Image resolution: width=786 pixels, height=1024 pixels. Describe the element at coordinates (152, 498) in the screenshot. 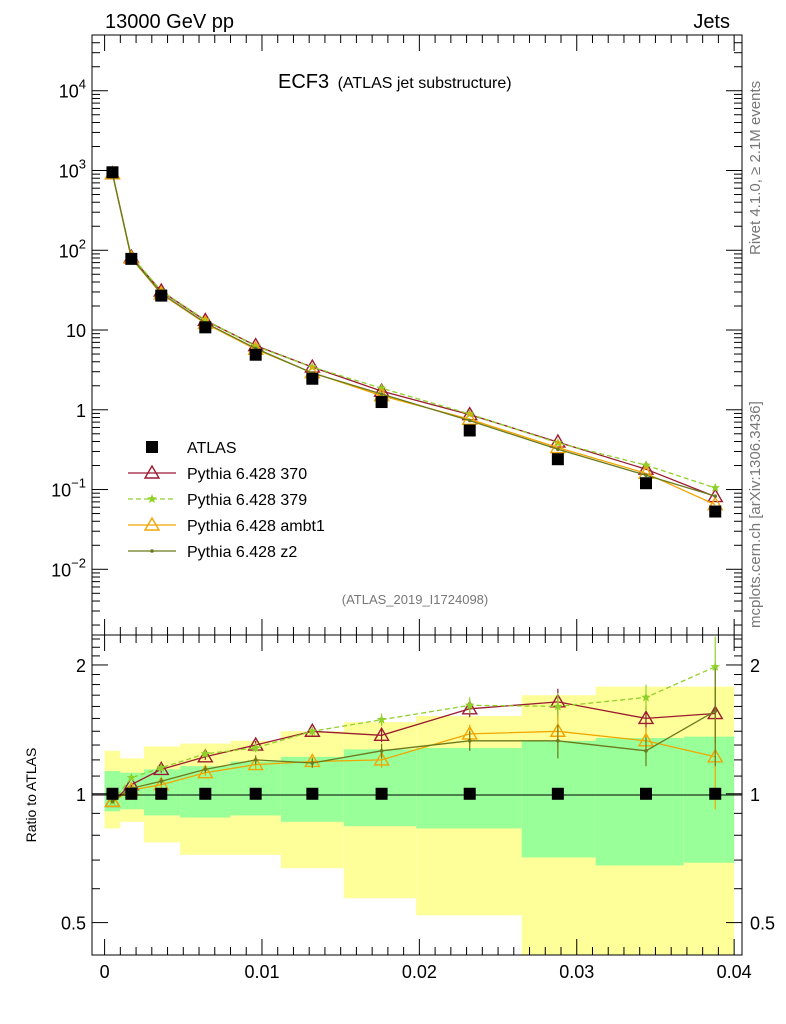

I see `legend-marker-p379` at that location.